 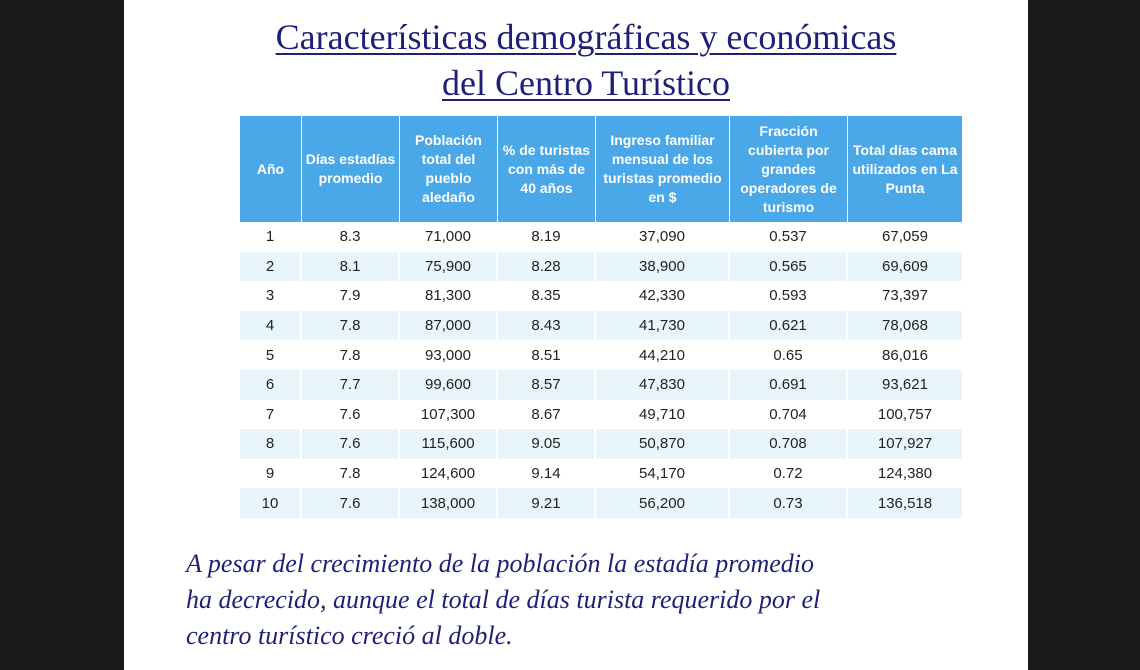 I want to click on table-row: 8 7.6 115,600 9.05 50,870 0.708 107,927, so click(x=601, y=444).